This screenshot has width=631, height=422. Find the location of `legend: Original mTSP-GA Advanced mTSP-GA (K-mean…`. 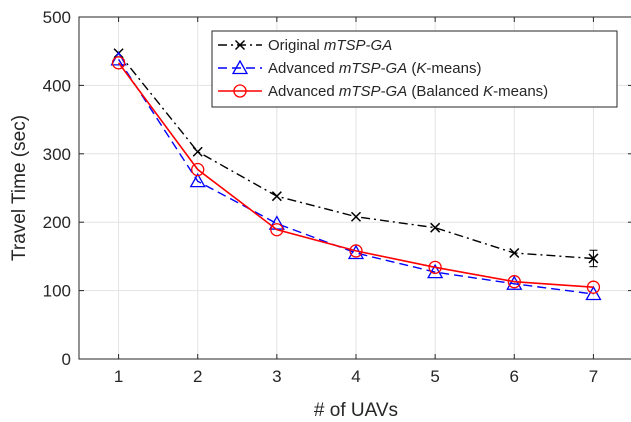

legend: Original mTSP-GA Advanced mTSP-GA (K-mean… is located at coordinates (414, 69).